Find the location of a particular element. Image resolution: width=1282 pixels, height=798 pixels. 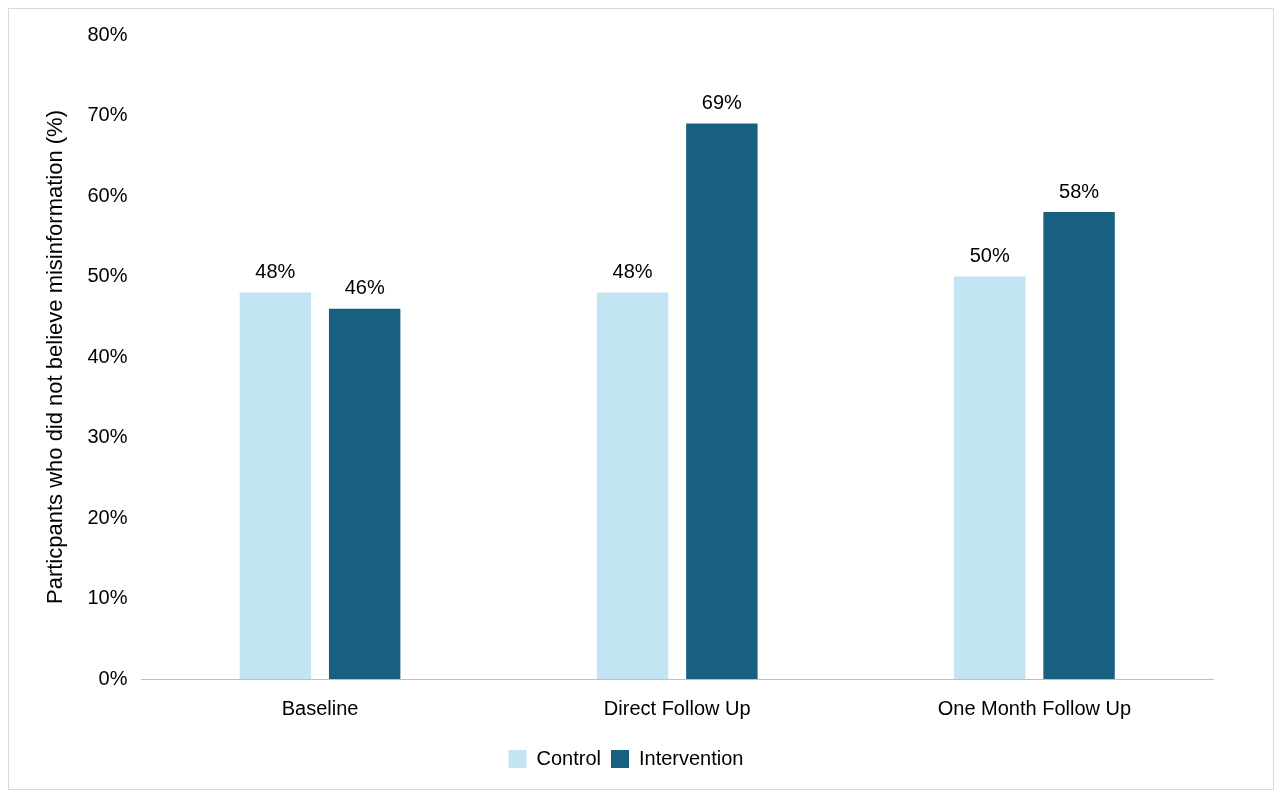

y-tick-label: 70% is located at coordinates (107, 114).